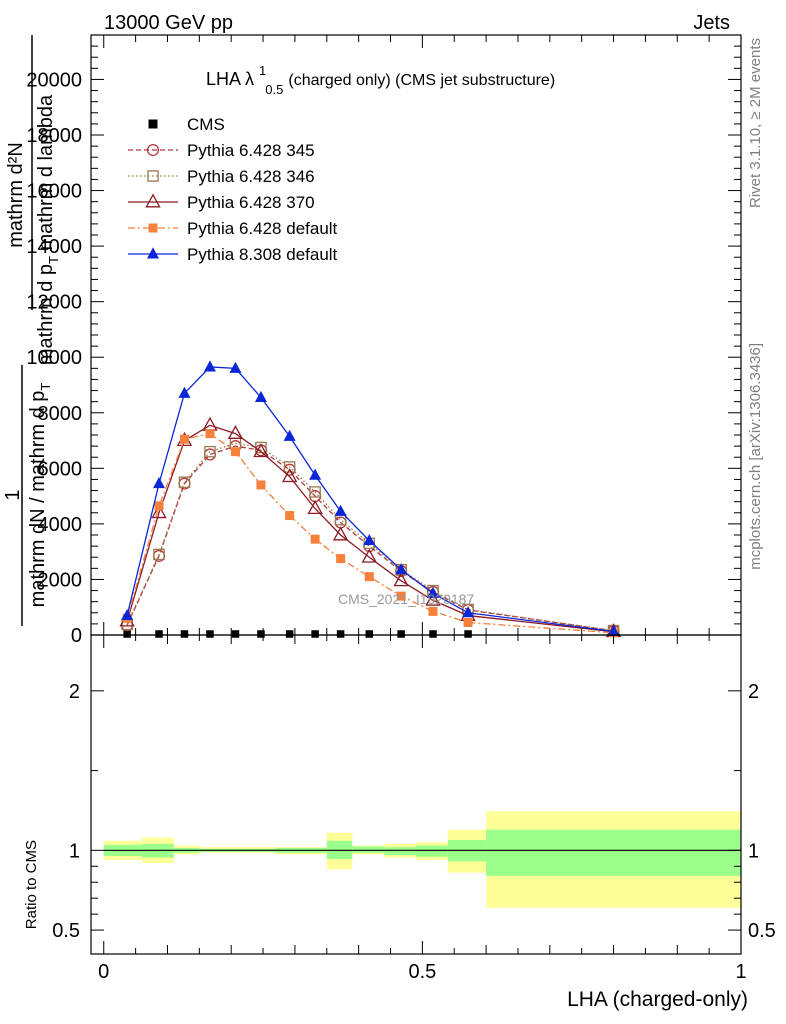 Image resolution: width=786 pixels, height=1024 pixels. I want to click on ratio-y-tick-label-right: 2, so click(753, 692).